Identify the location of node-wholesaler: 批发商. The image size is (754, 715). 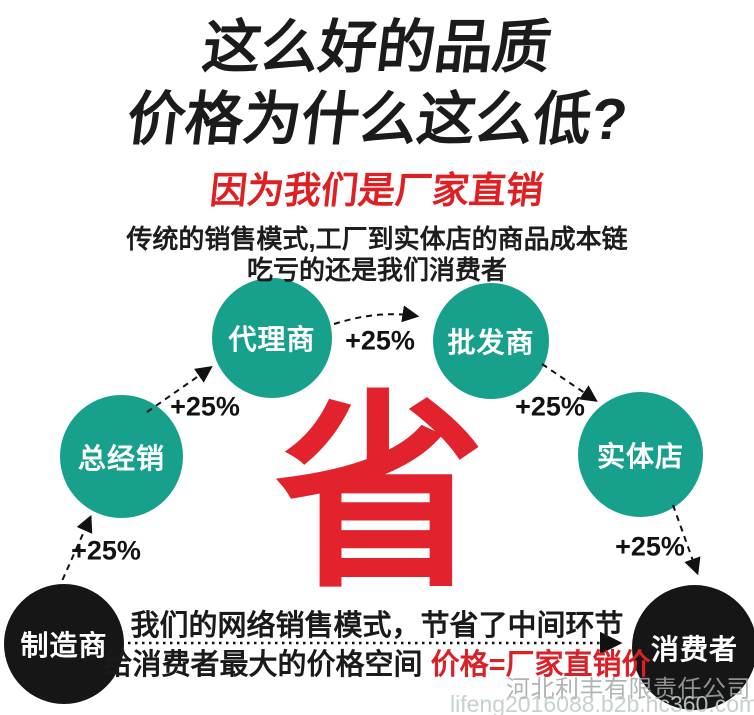
(491, 341).